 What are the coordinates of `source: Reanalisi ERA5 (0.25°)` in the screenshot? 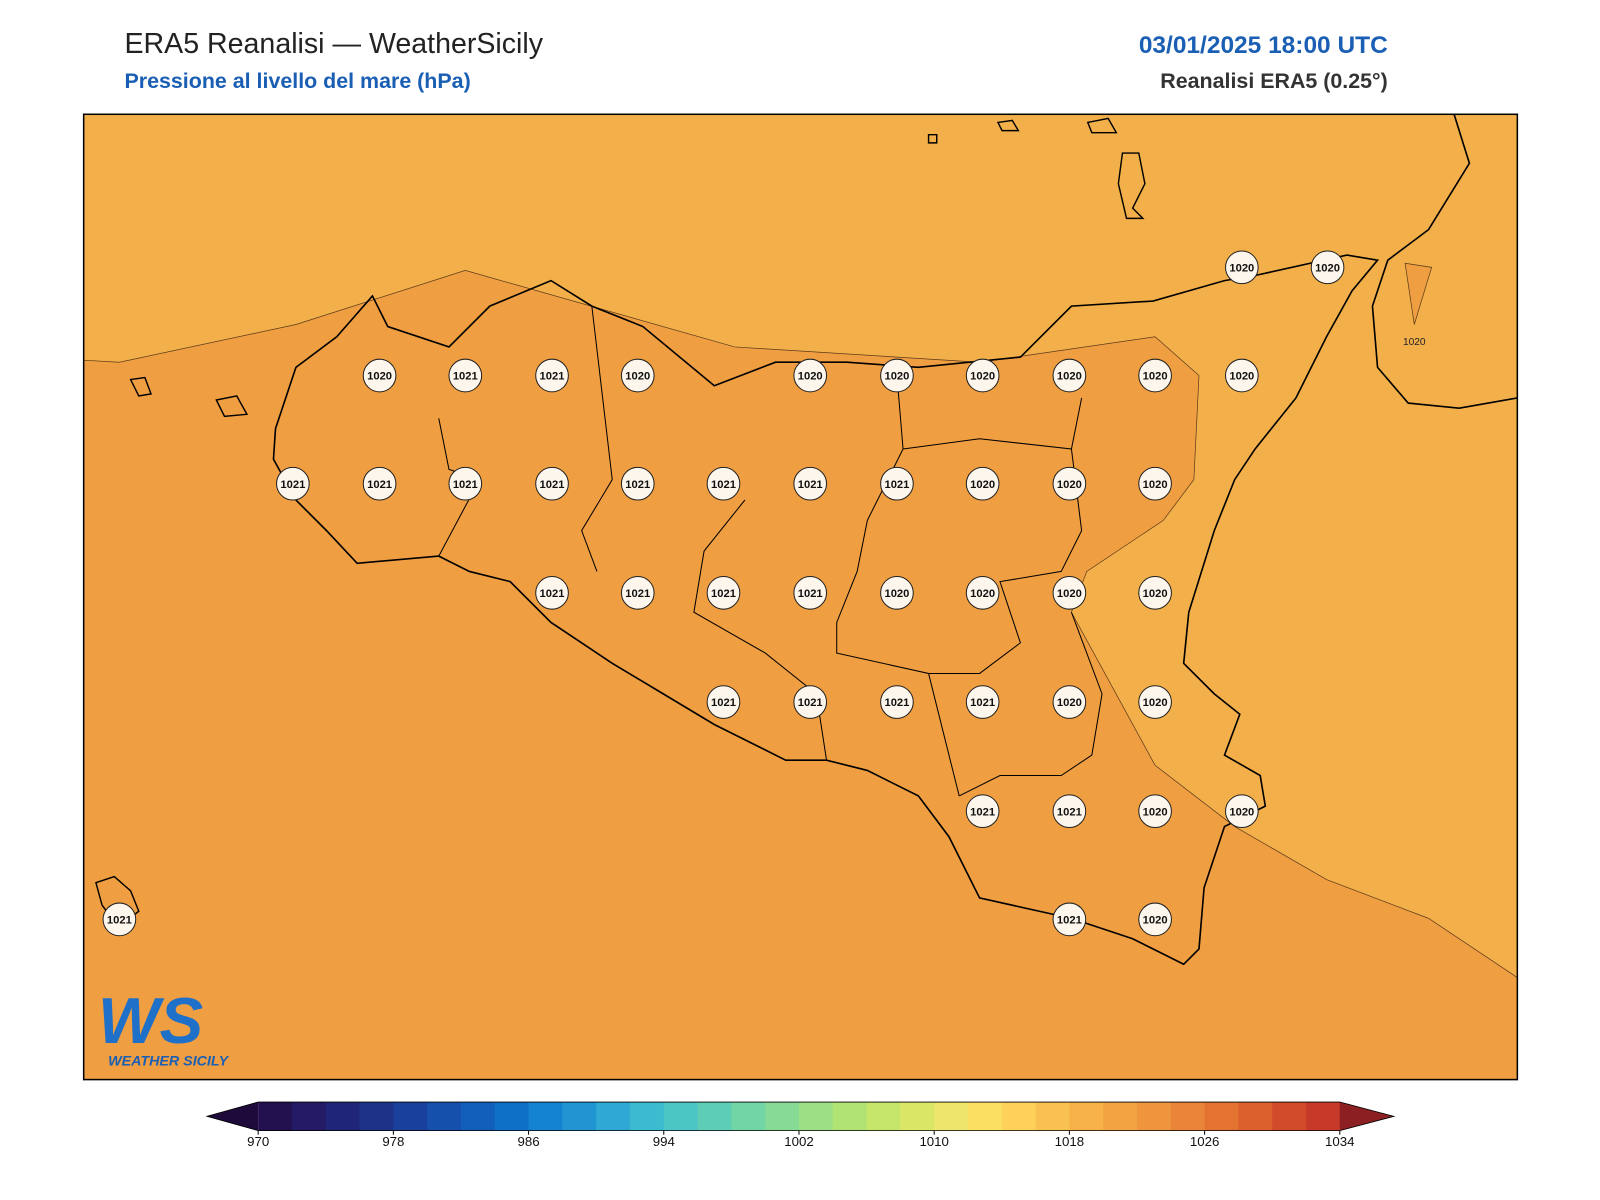 It's located at (1273, 81).